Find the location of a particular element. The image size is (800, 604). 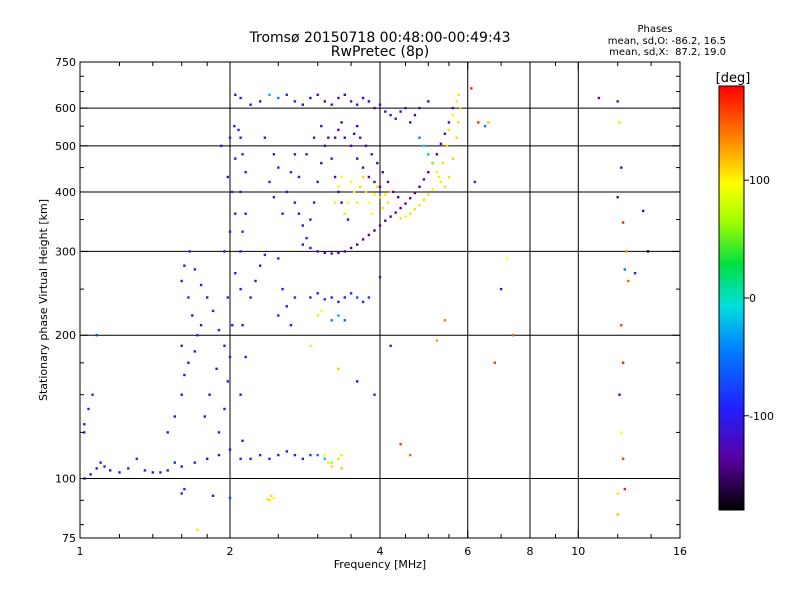

y-tick-label-6: 600 is located at coordinates (65, 108).